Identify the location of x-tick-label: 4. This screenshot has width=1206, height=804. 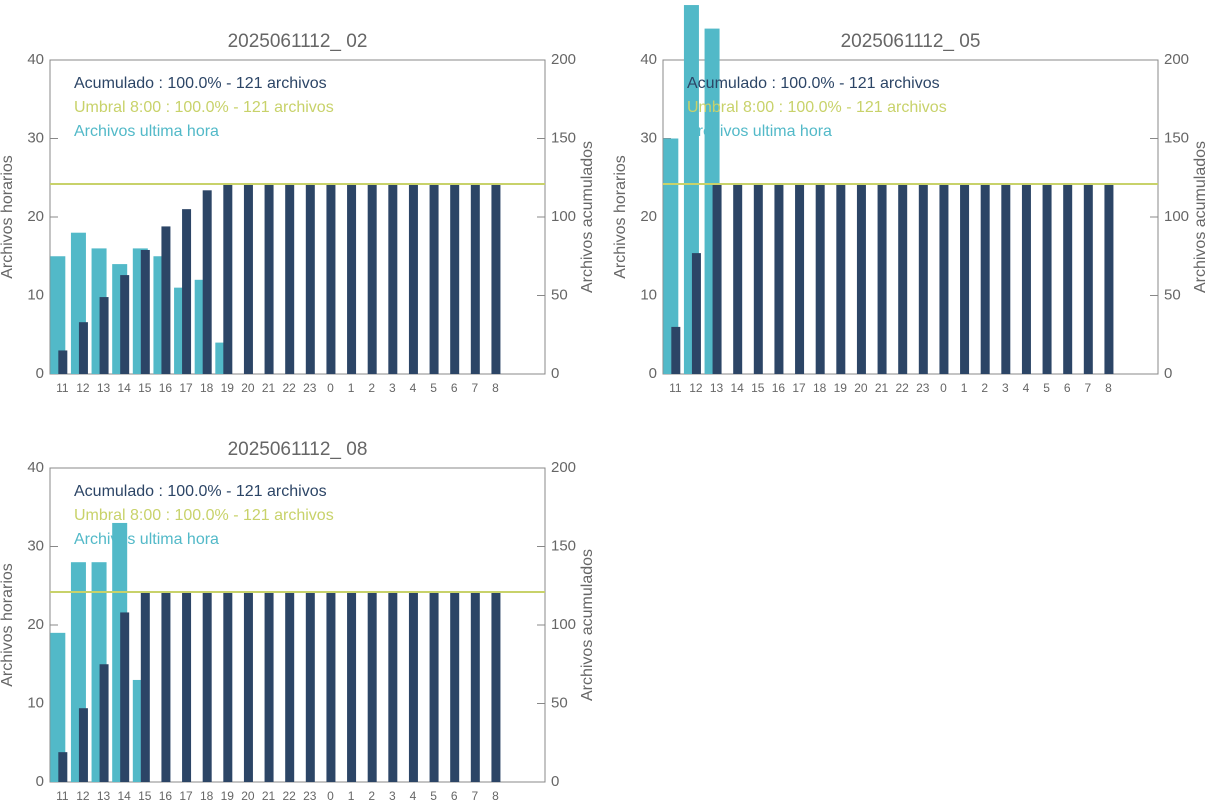
(413, 388).